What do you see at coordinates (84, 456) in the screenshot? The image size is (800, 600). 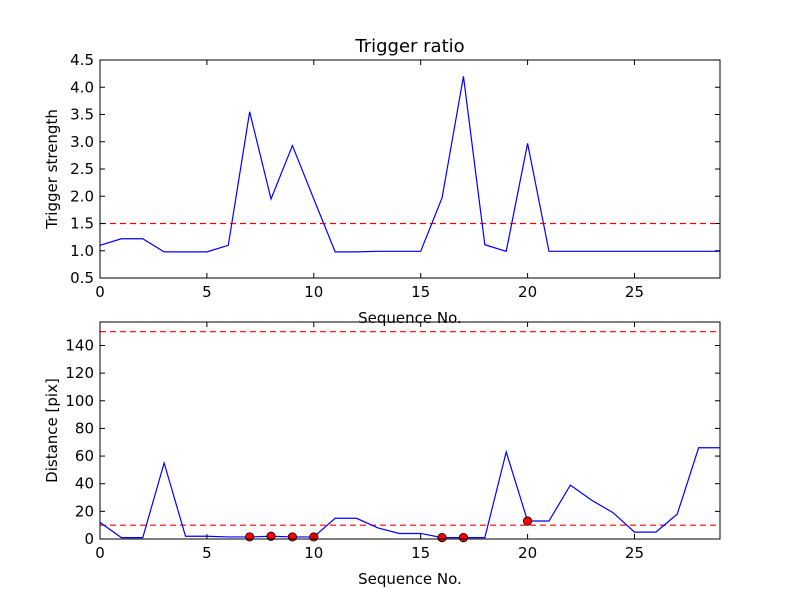 I see `y-tick-label: 60` at bounding box center [84, 456].